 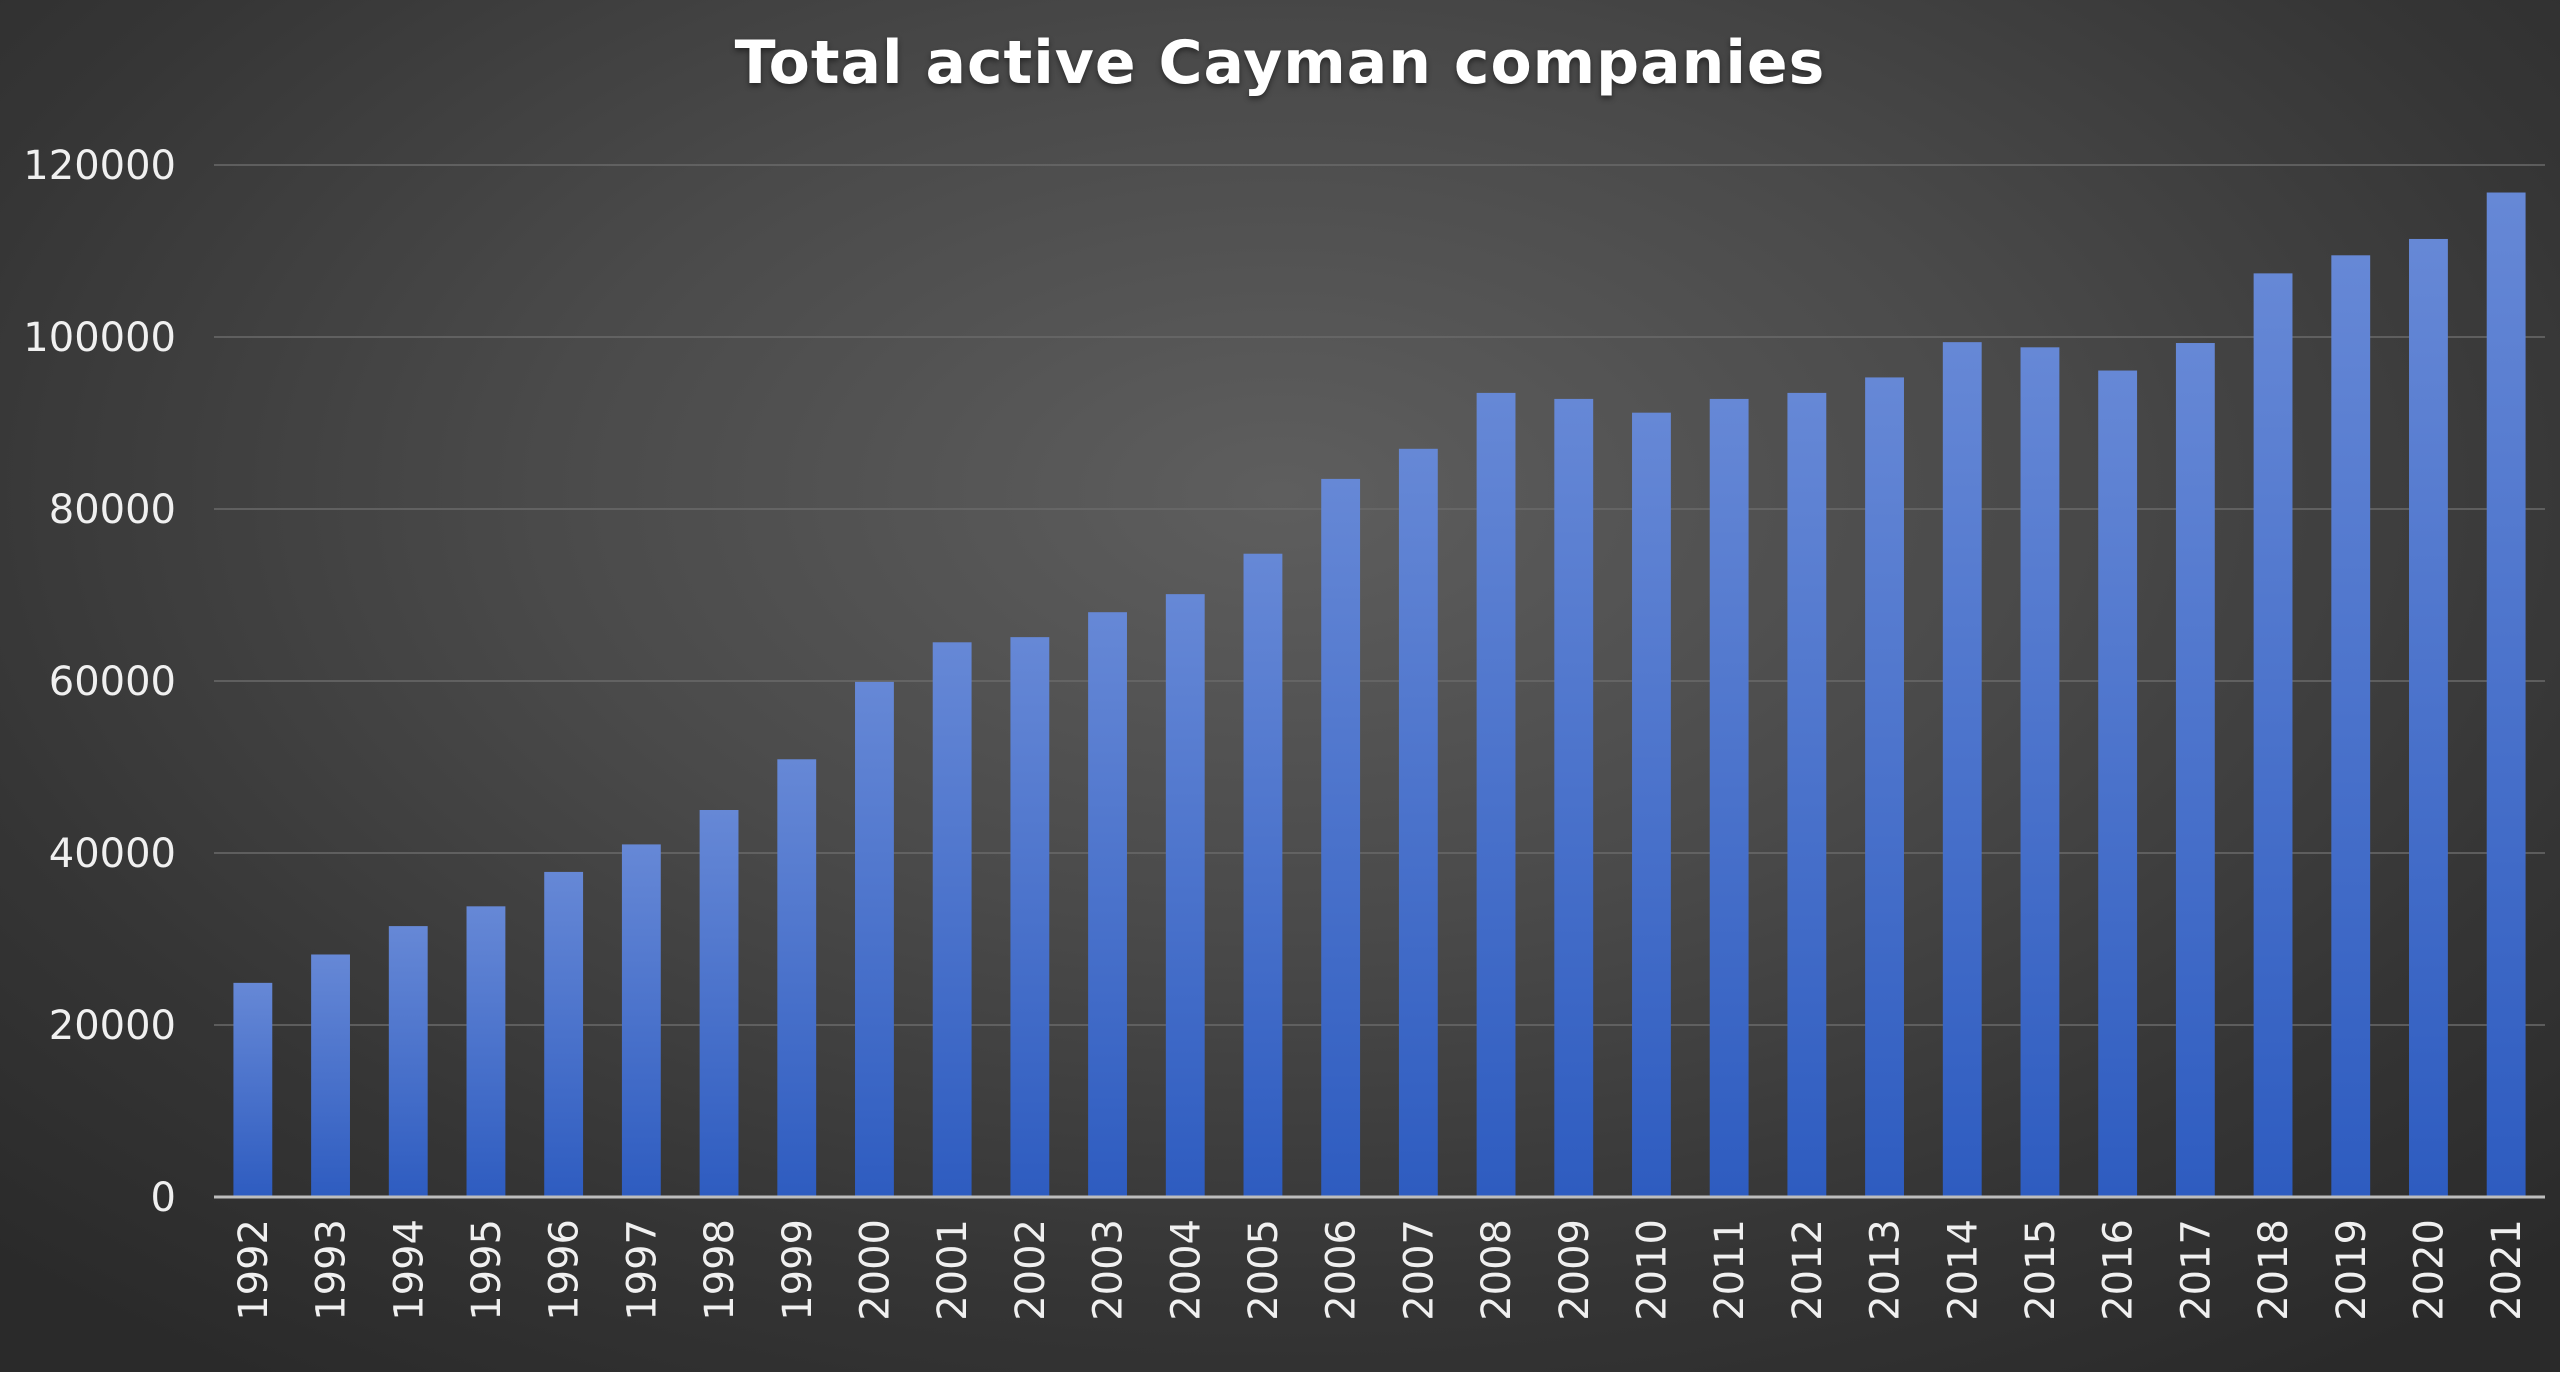 I want to click on bar-2001, so click(x=952, y=919).